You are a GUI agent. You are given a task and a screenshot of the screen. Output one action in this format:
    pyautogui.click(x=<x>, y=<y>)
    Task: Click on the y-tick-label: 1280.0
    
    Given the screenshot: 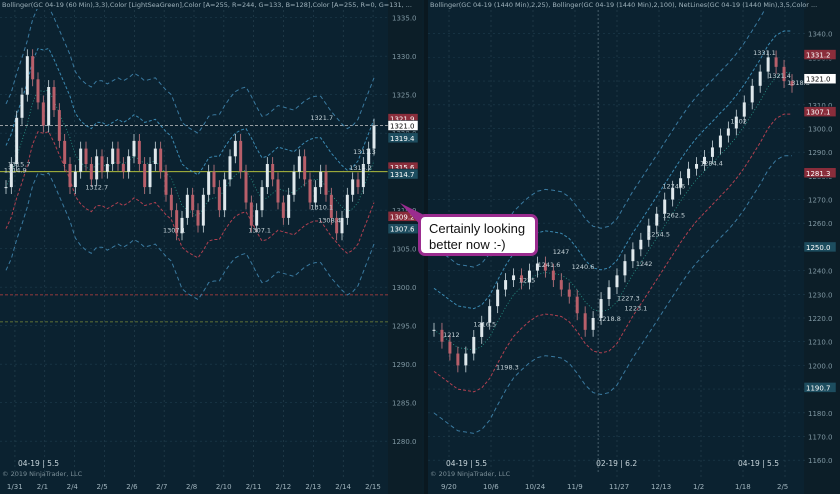 What is the action you would take?
    pyautogui.click(x=404, y=442)
    